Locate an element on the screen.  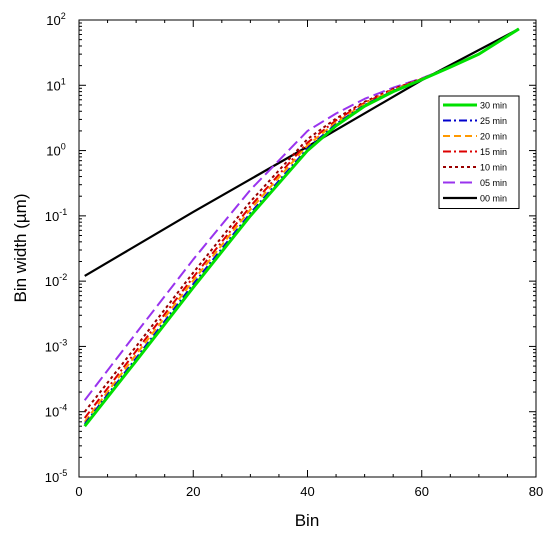
x-tick-label: 0 is located at coordinates (78, 491).